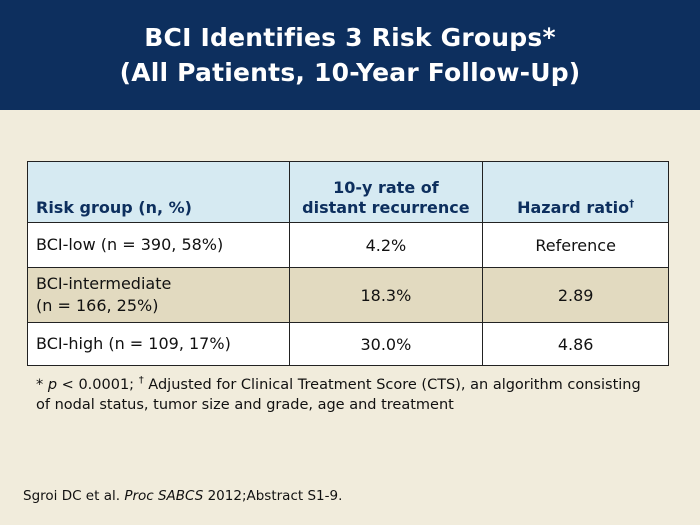 This screenshot has width=700, height=525. I want to click on cell-recurrence-rate: 4.2%, so click(386, 245).